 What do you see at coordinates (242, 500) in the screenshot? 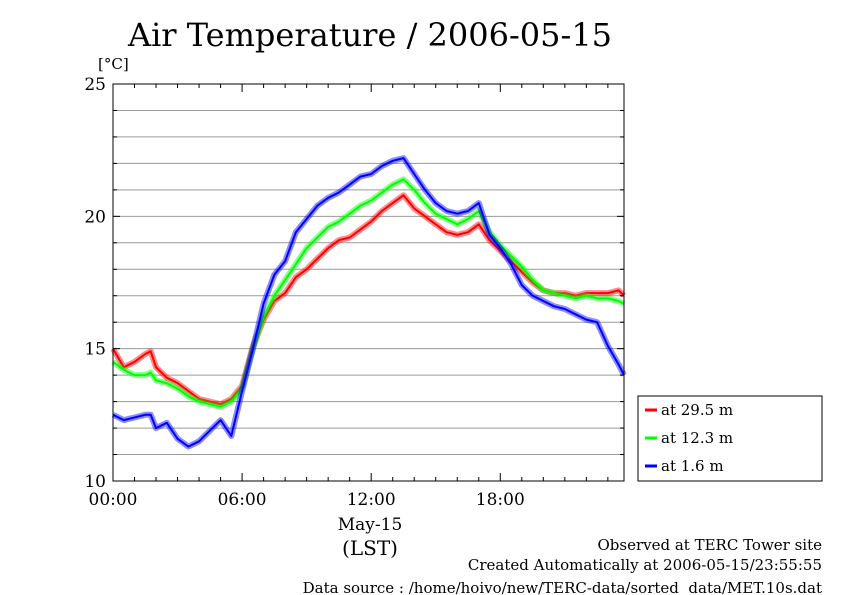
I see `x-tick-label: 06:00` at bounding box center [242, 500].